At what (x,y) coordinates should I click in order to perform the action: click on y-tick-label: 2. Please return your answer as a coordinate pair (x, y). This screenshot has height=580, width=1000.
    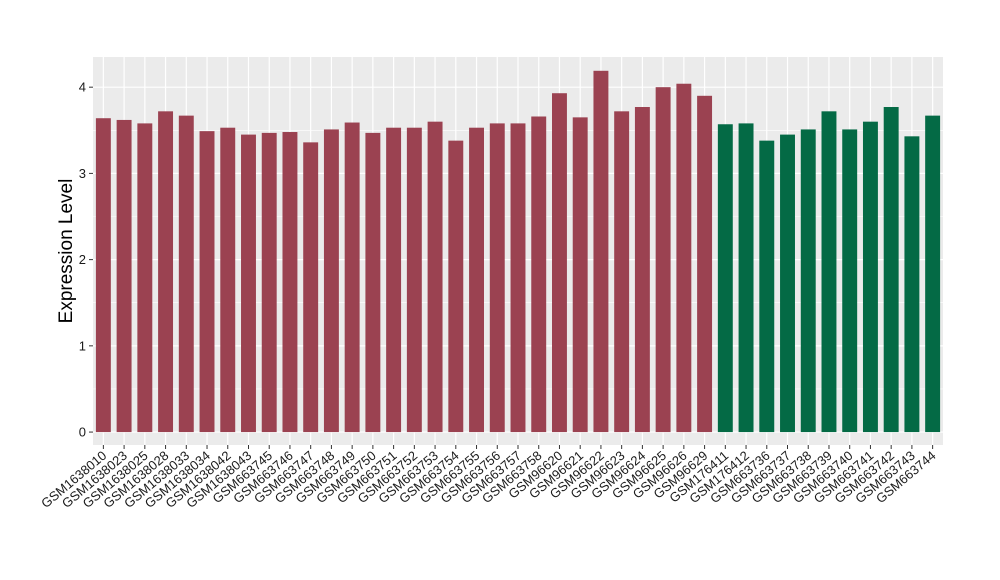
    Looking at the image, I should click on (82, 259).